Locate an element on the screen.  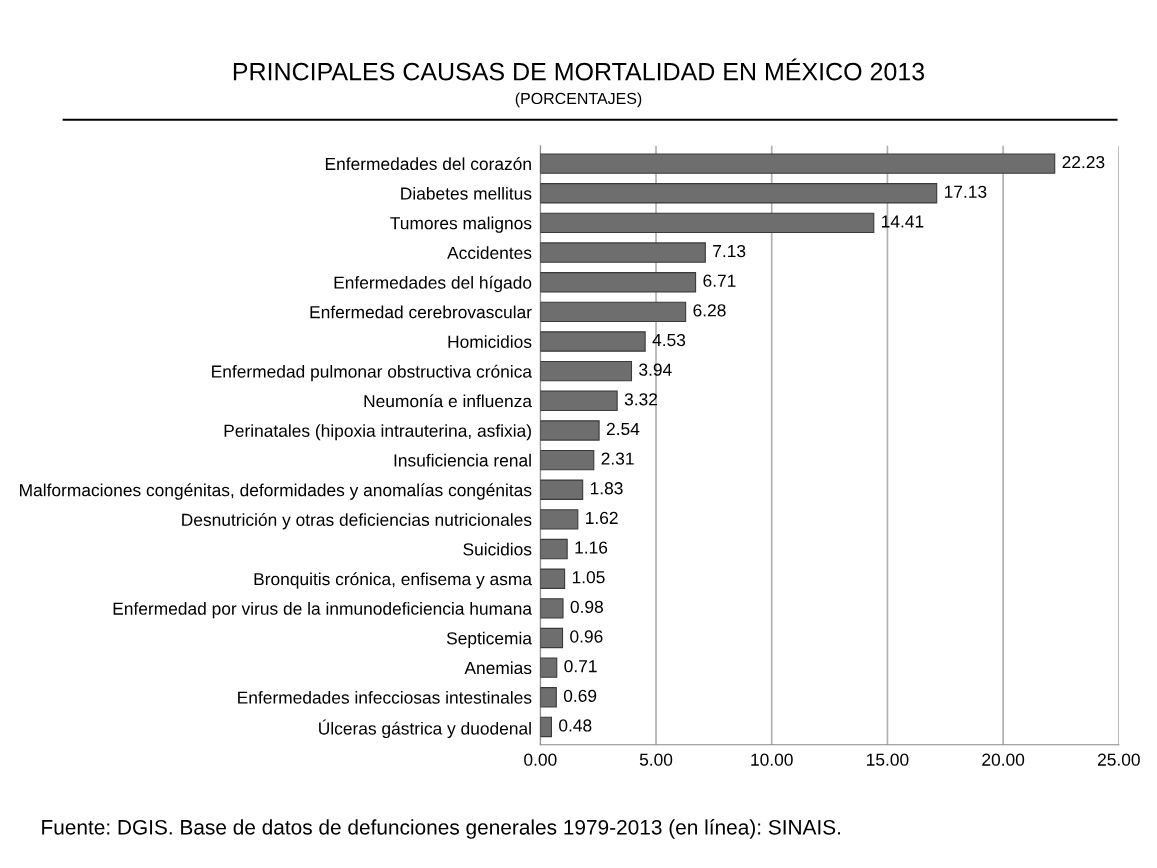
data-label: 4.53 is located at coordinates (669, 340).